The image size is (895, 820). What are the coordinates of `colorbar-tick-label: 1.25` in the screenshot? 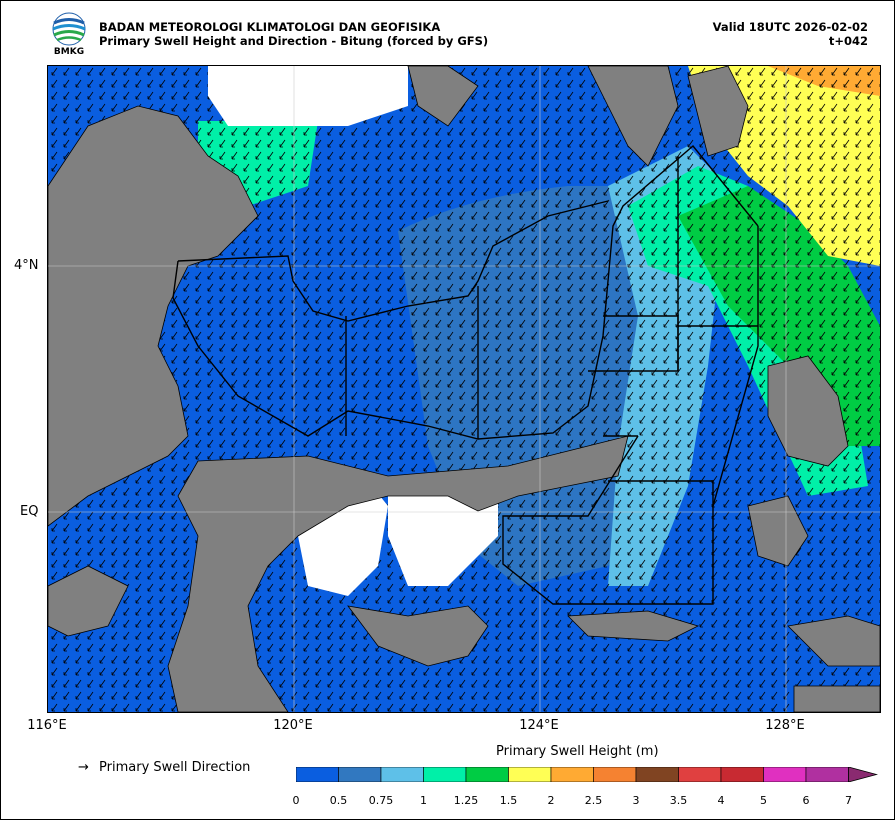 It's located at (466, 800).